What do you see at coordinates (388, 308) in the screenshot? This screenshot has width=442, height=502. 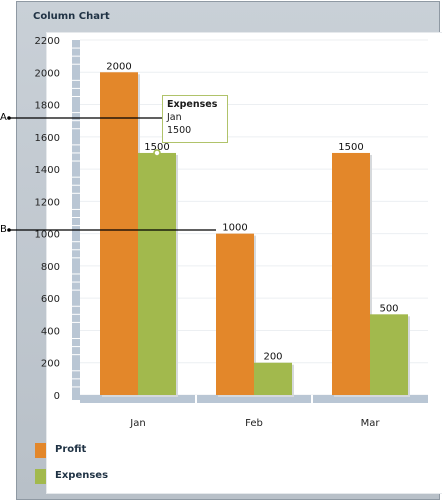 I see `data-label: 500` at bounding box center [388, 308].